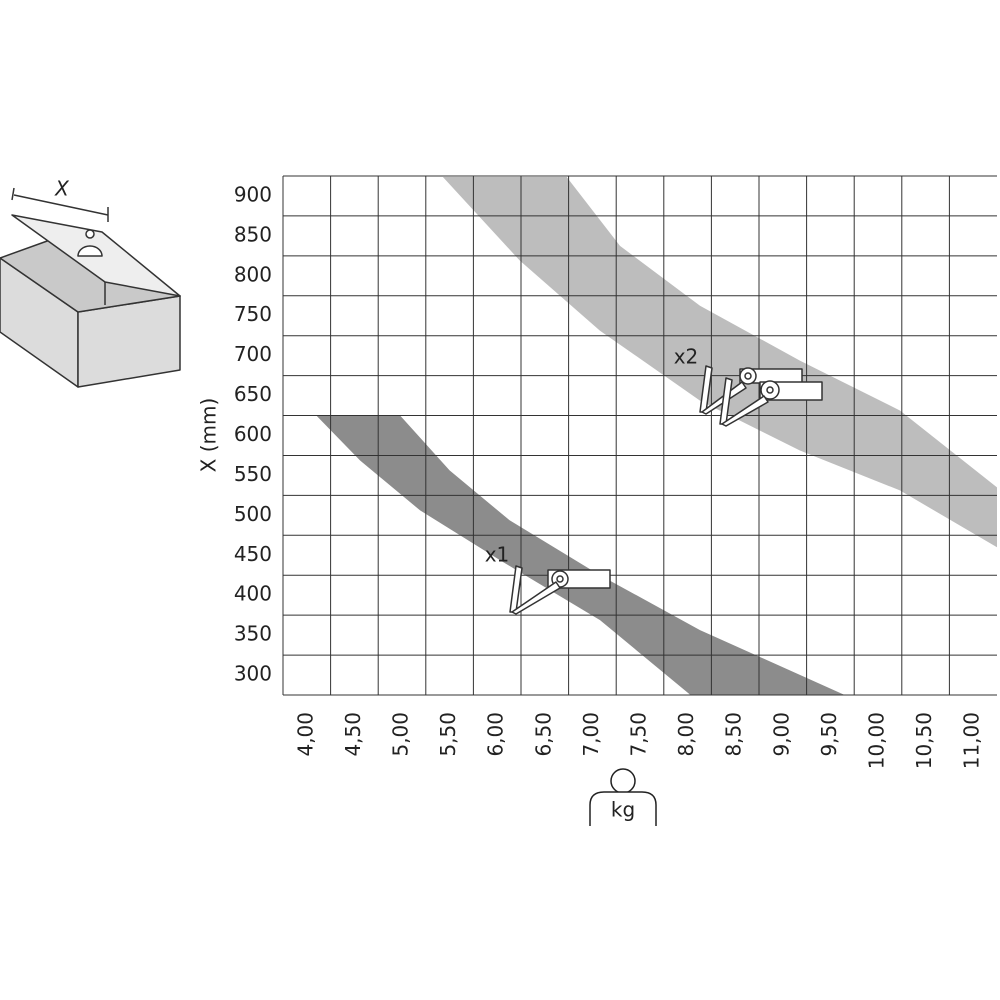  I want to click on diagram-label: X, so click(62, 189).